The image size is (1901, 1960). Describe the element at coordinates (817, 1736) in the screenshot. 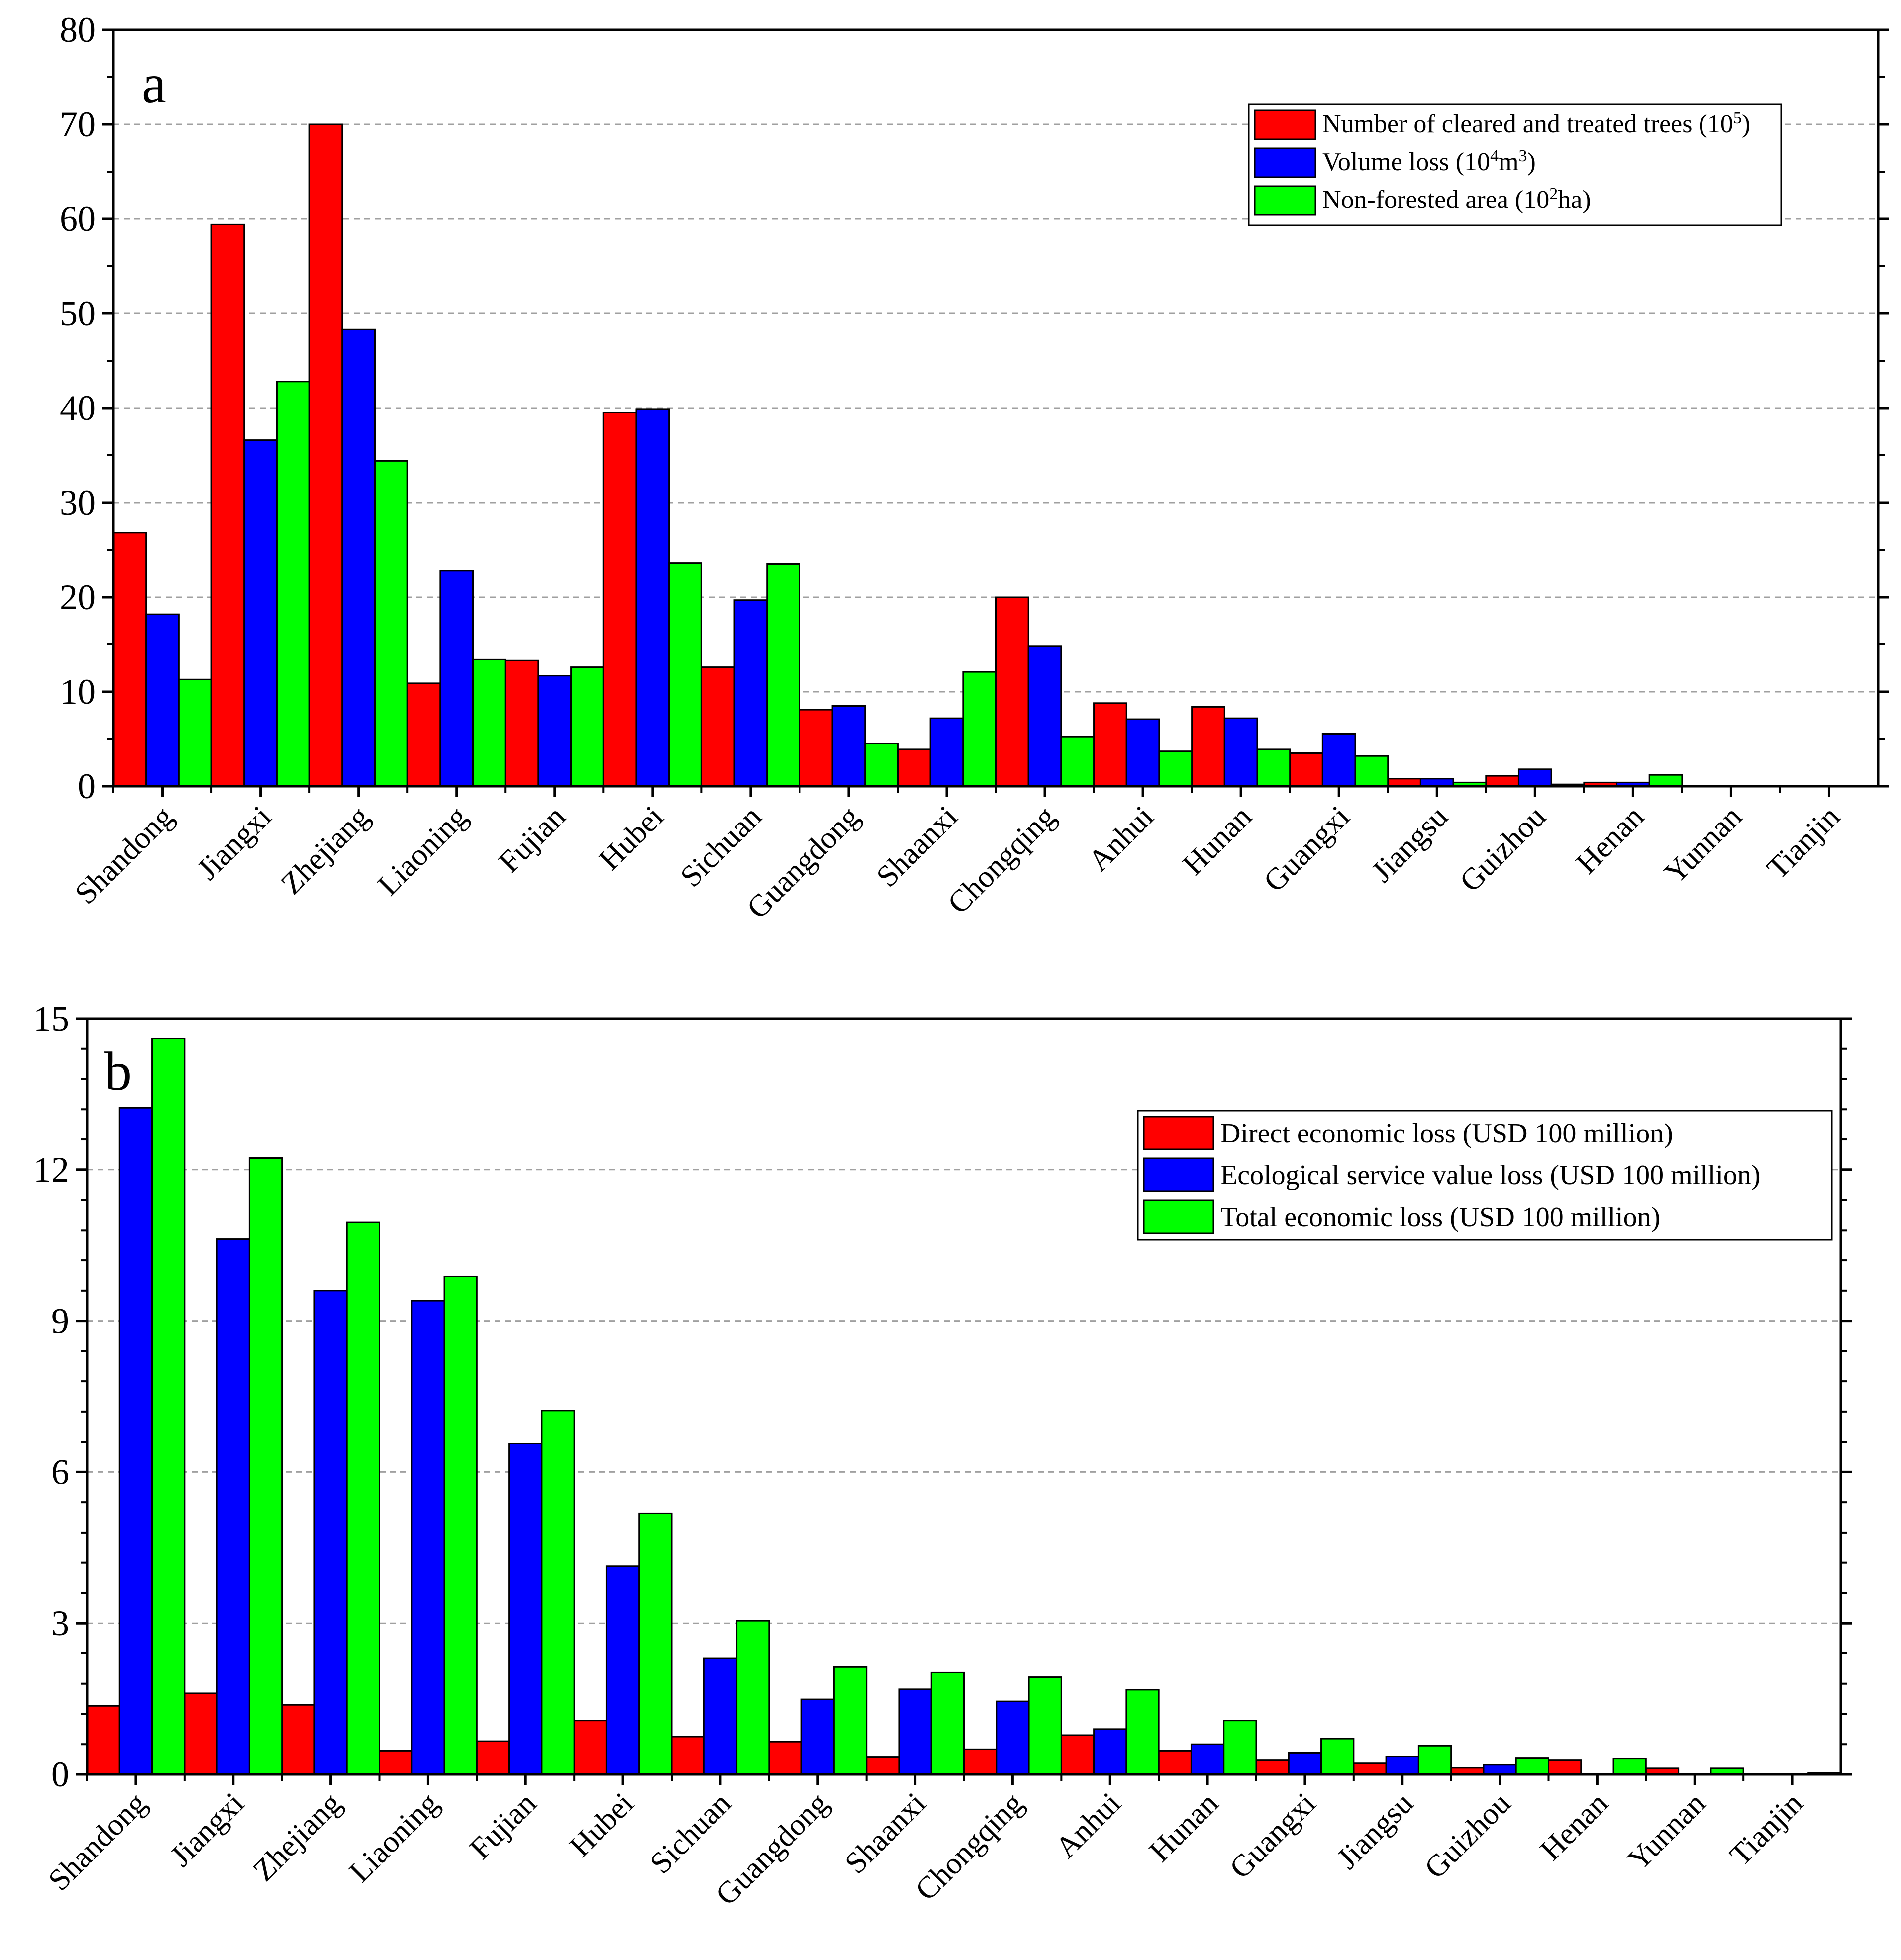

I see `bar-guangdong-s2` at that location.